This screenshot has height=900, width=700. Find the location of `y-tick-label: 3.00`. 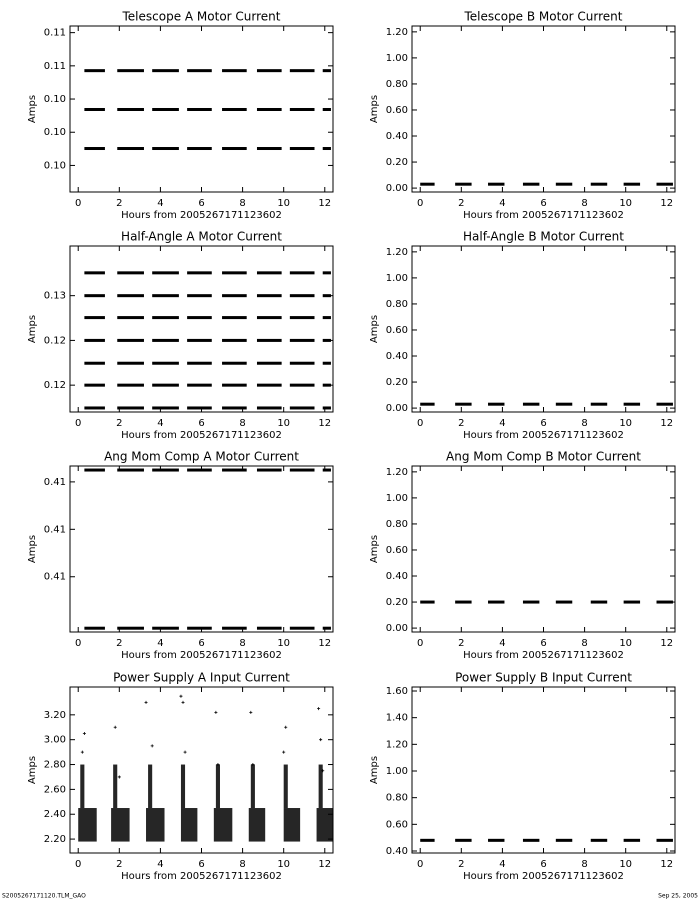

y-tick-label: 3.00 is located at coordinates (55, 740).